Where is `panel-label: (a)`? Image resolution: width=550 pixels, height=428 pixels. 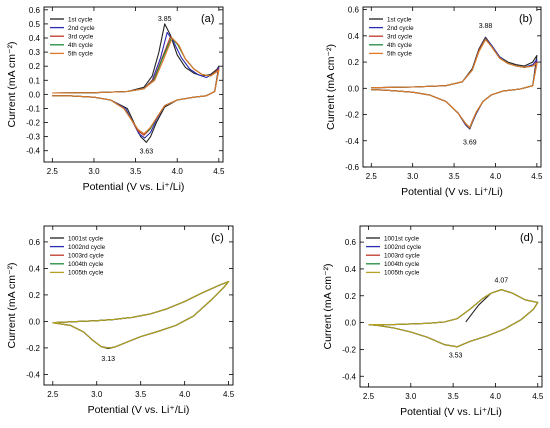 panel-label: (a) is located at coordinates (207, 19).